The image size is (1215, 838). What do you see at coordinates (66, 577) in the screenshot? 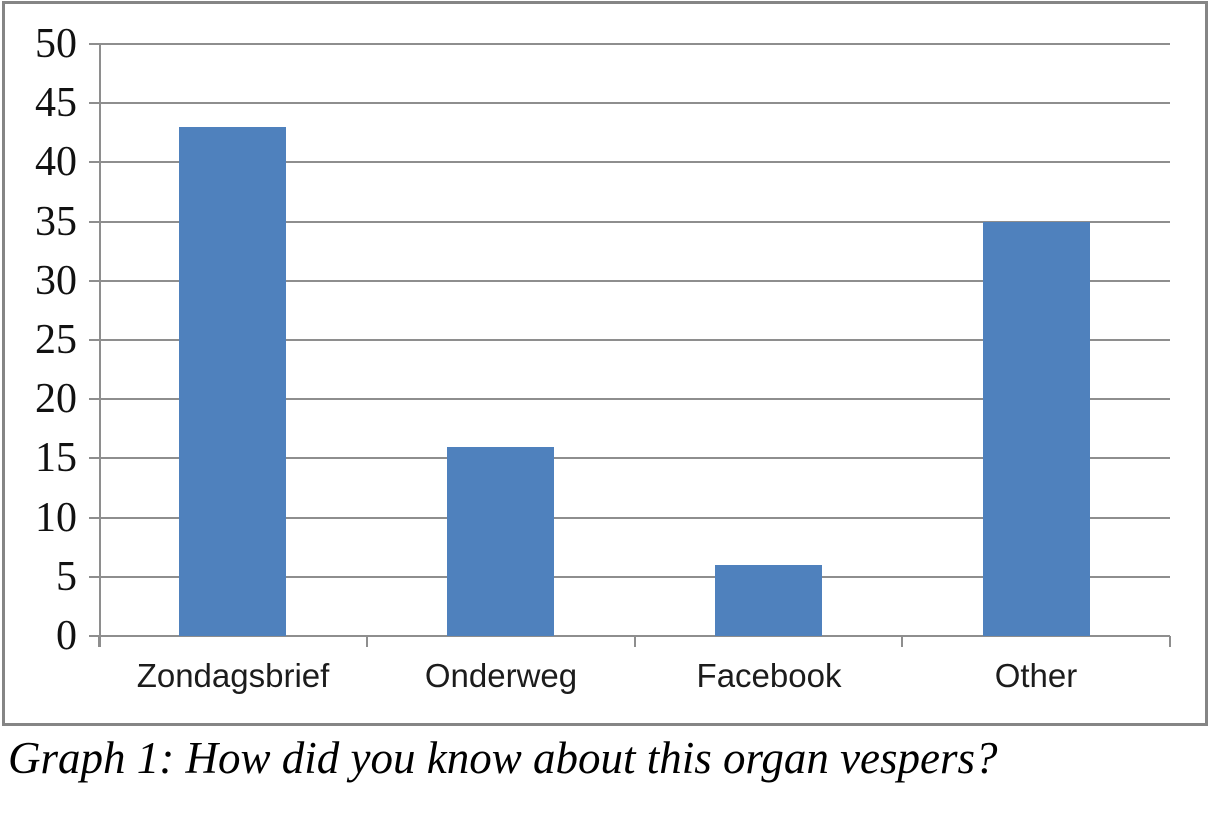
I see `y-tick-label: 5` at bounding box center [66, 577].